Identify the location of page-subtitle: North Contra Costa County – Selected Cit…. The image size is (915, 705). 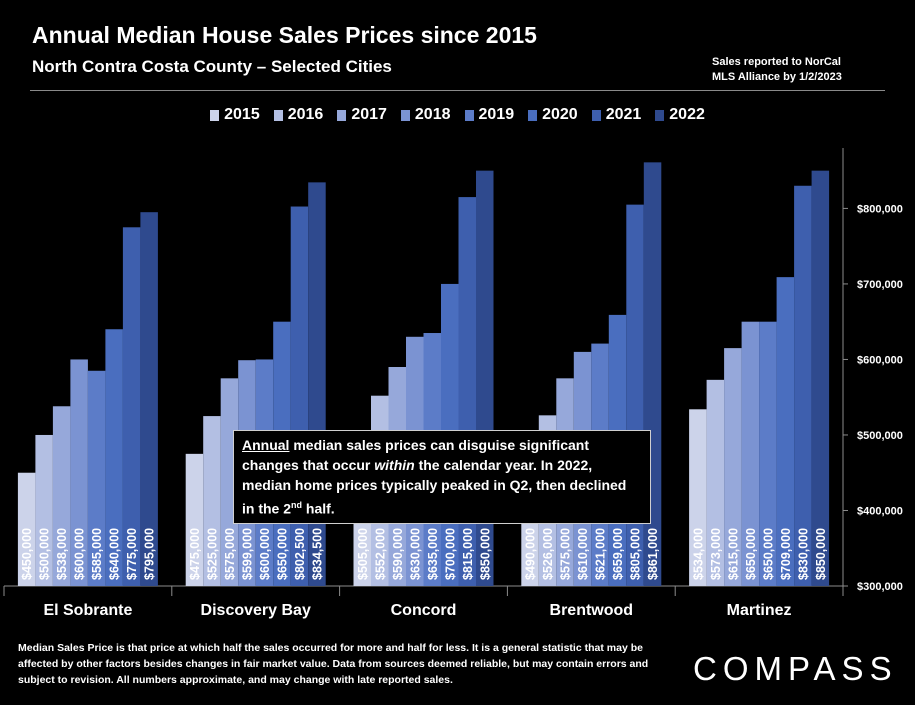
(212, 66).